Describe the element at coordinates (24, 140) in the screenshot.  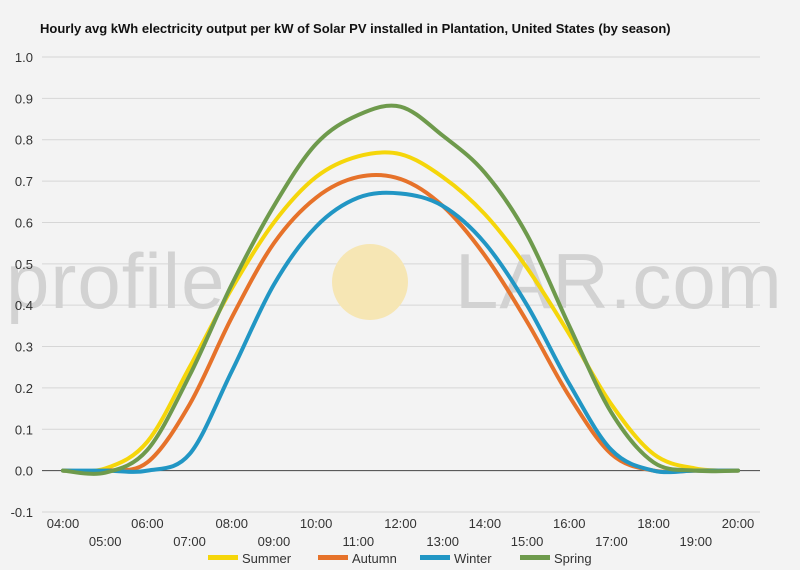
I see `y-tick-label: 0.8` at that location.